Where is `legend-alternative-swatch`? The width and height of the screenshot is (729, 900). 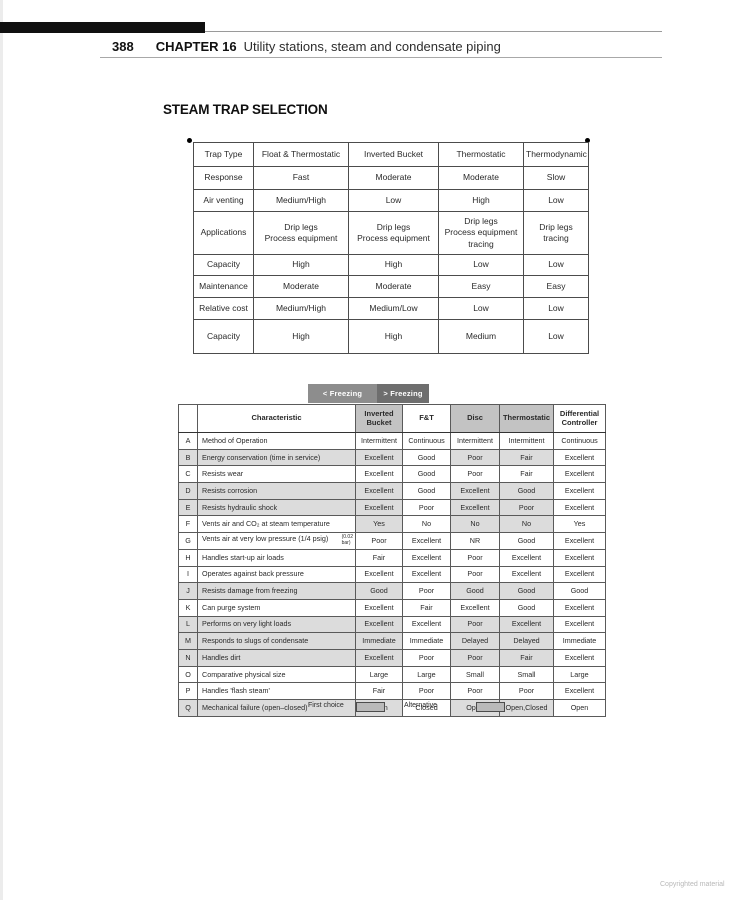 legend-alternative-swatch is located at coordinates (490, 707).